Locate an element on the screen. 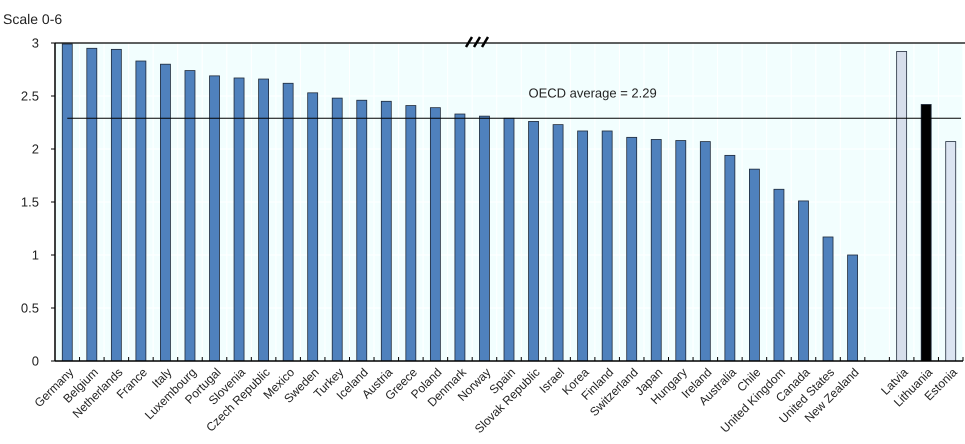  y-tick-label: 2.5 is located at coordinates (29, 96).